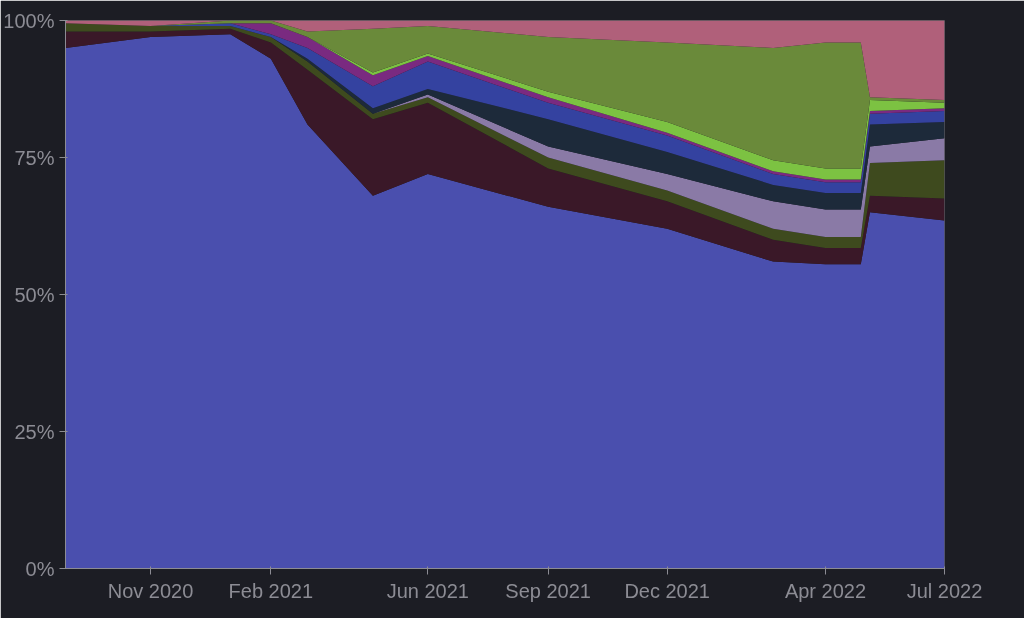 This screenshot has width=1024, height=618. I want to click on y-tick-label: 25%, so click(34, 431).